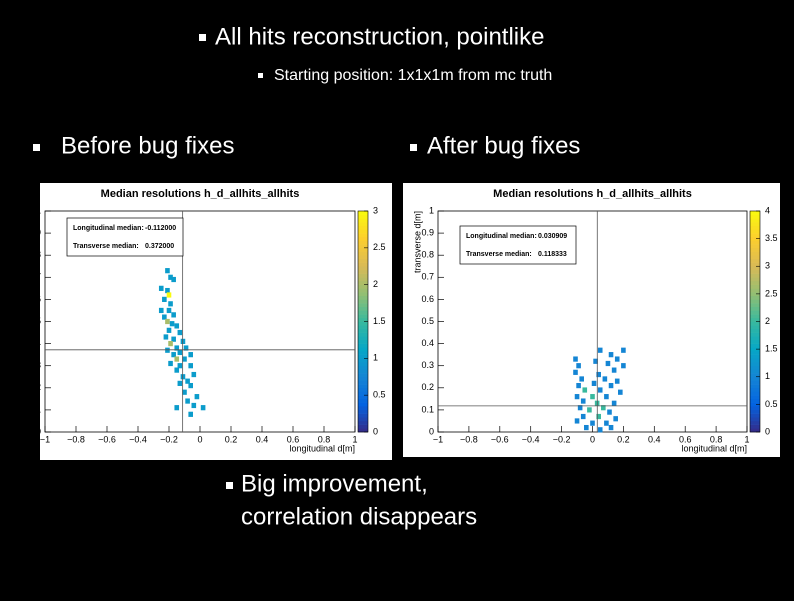 The height and width of the screenshot is (601, 794). Describe the element at coordinates (34, 343) in the screenshot. I see `y-tick-label: 0.4` at that location.